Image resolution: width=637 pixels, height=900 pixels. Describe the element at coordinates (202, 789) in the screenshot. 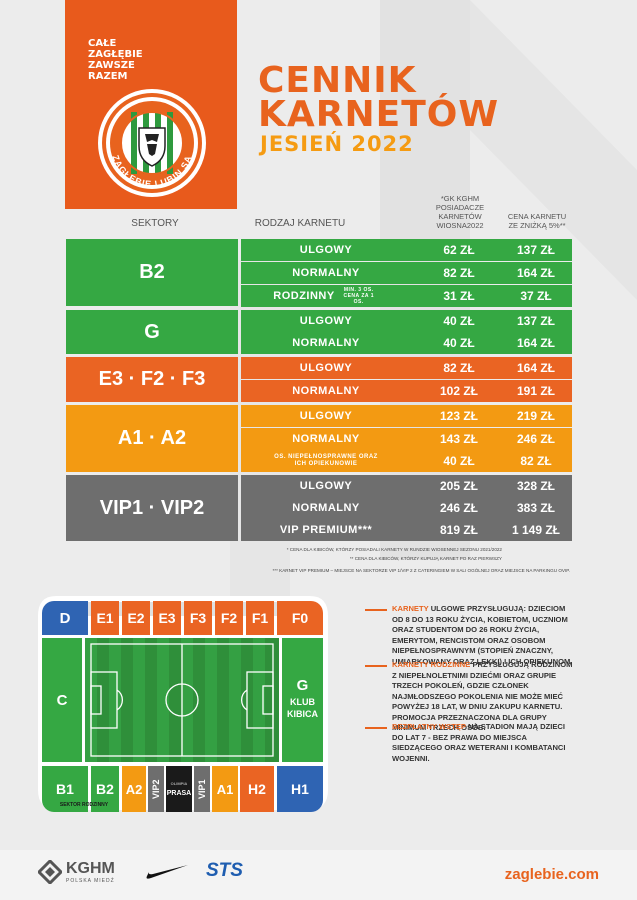

I see `stadium-sector-vip1: VIP1` at that location.